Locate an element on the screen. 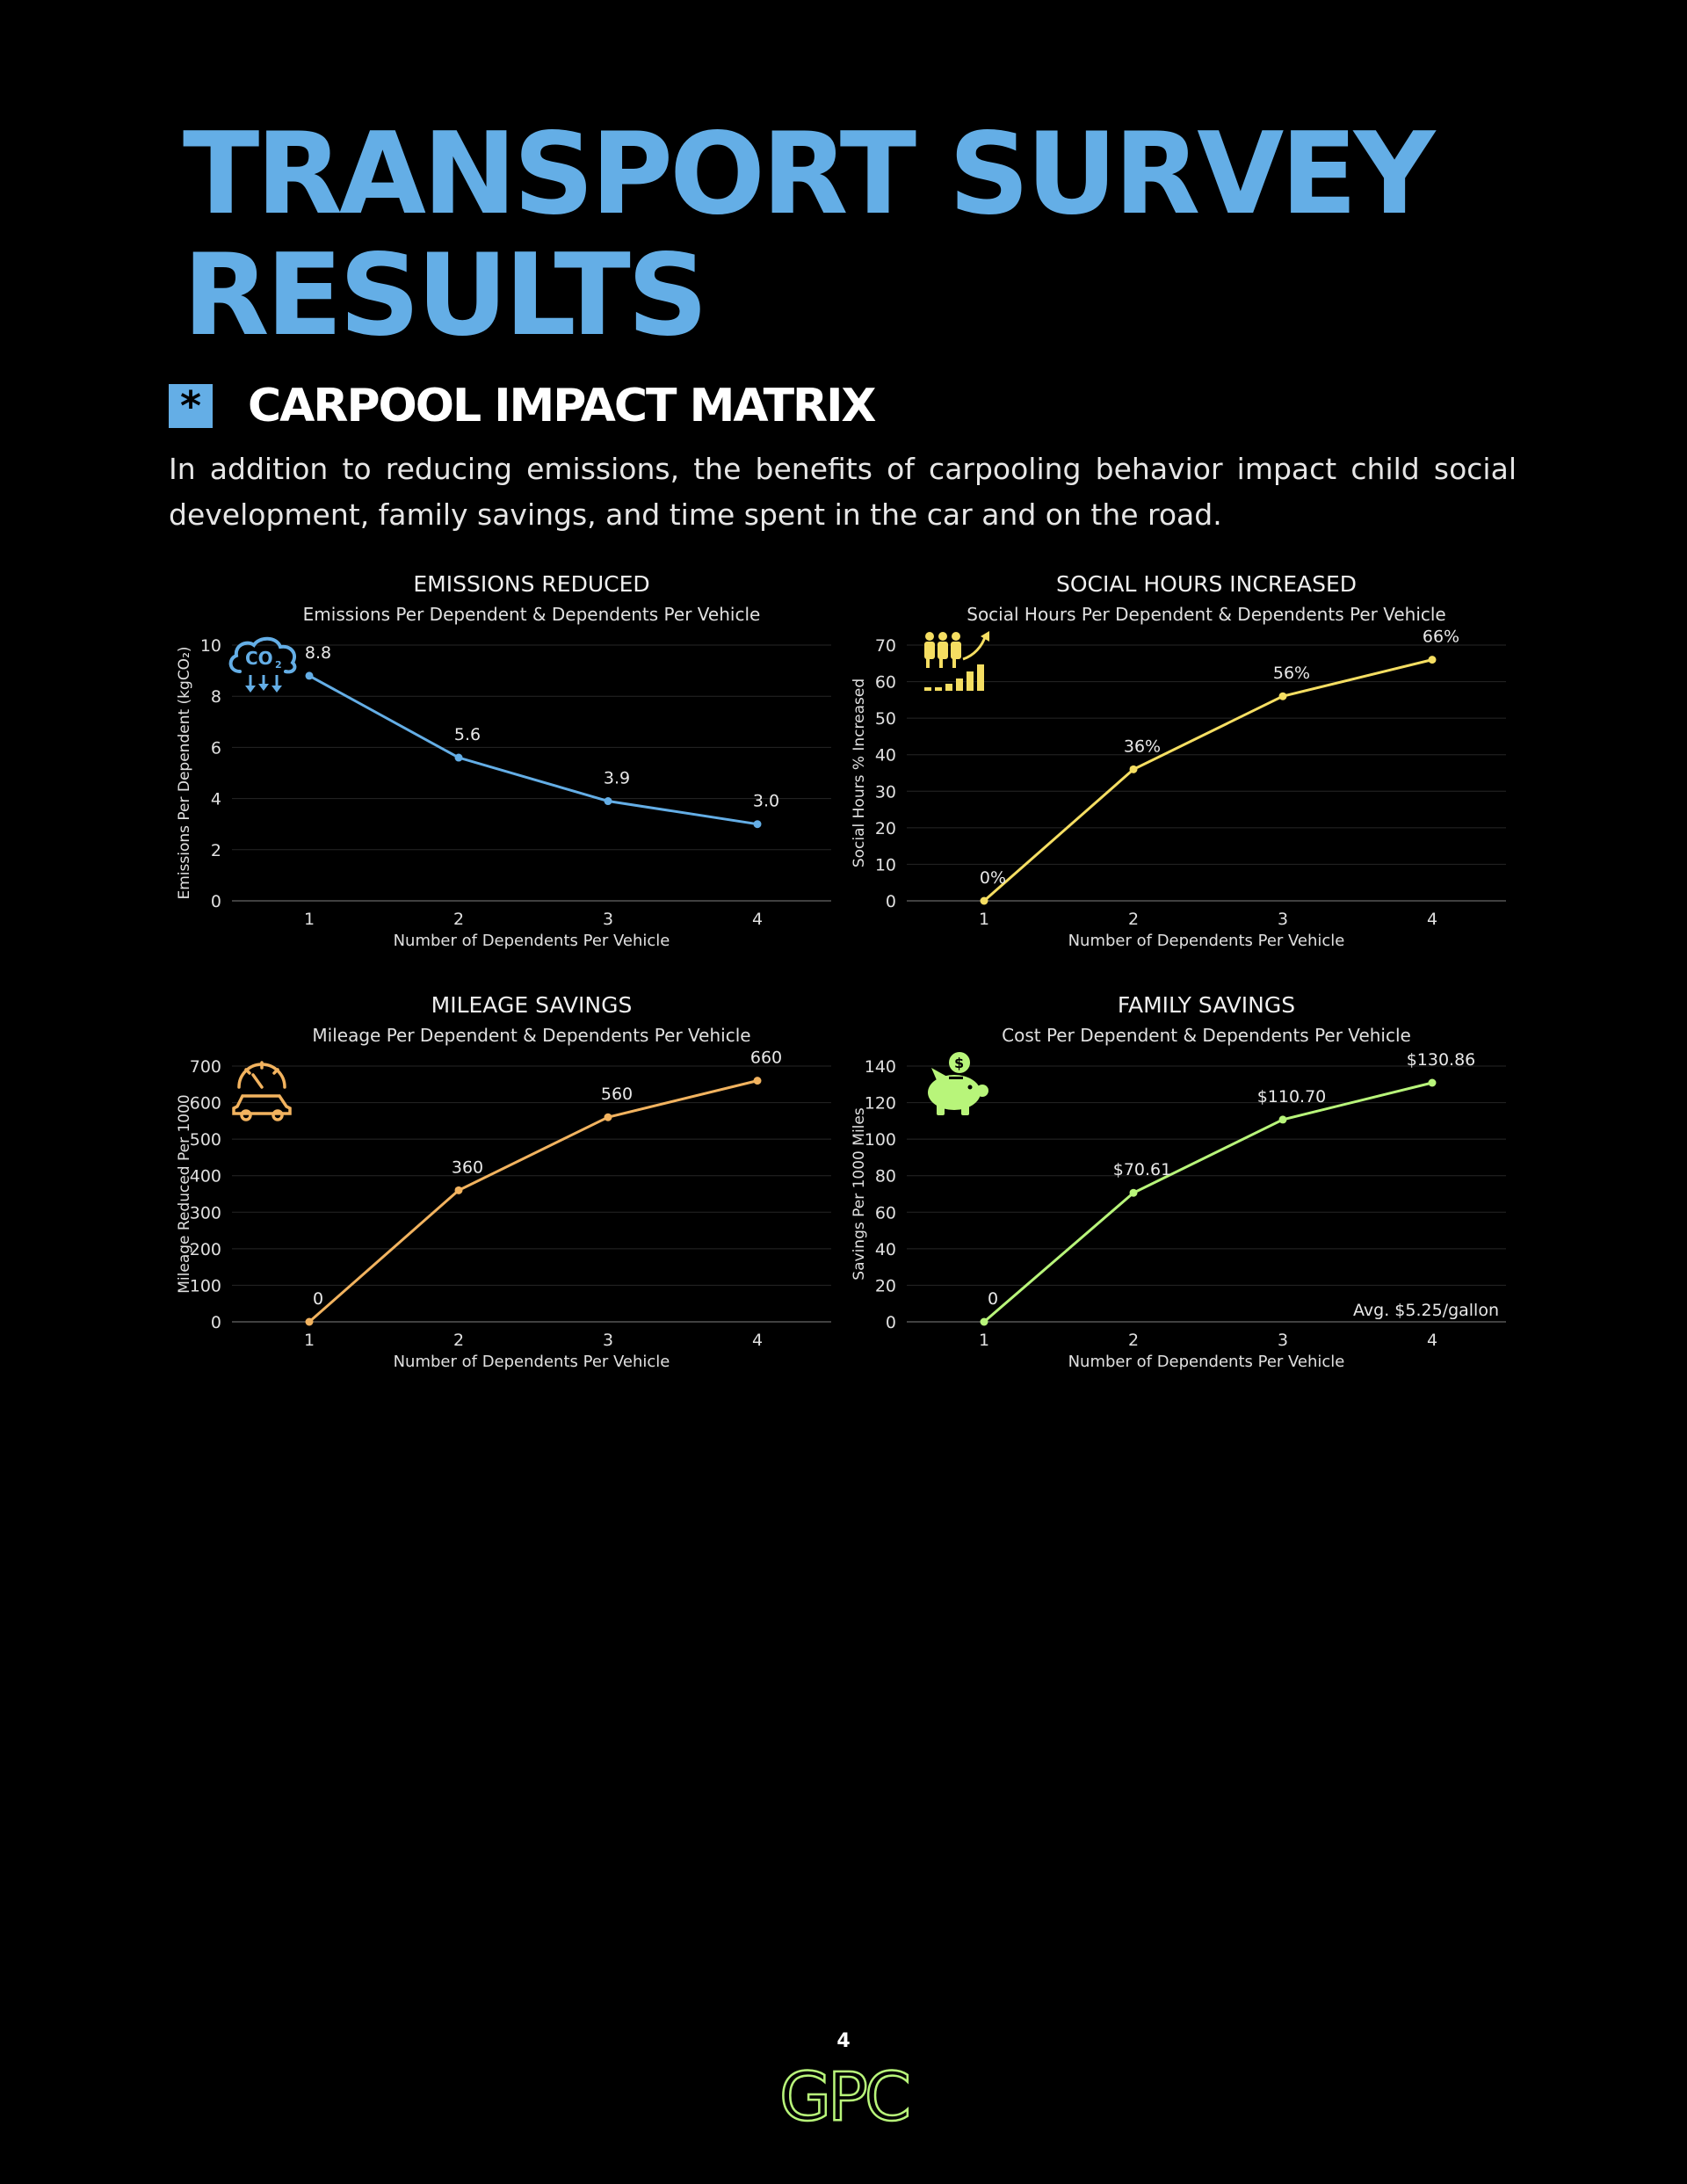 The image size is (1687, 2184). y-axis-label: Mileage Reduced Per 1000 is located at coordinates (184, 1193).